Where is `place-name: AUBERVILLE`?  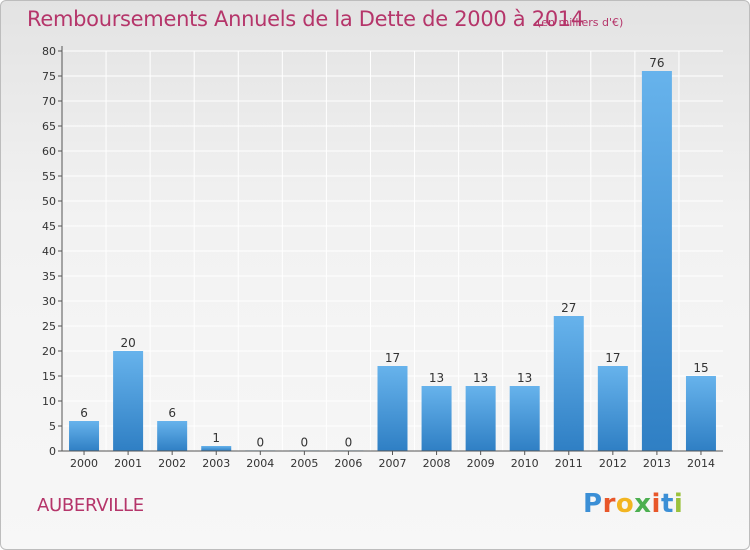 place-name: AUBERVILLE is located at coordinates (90, 505).